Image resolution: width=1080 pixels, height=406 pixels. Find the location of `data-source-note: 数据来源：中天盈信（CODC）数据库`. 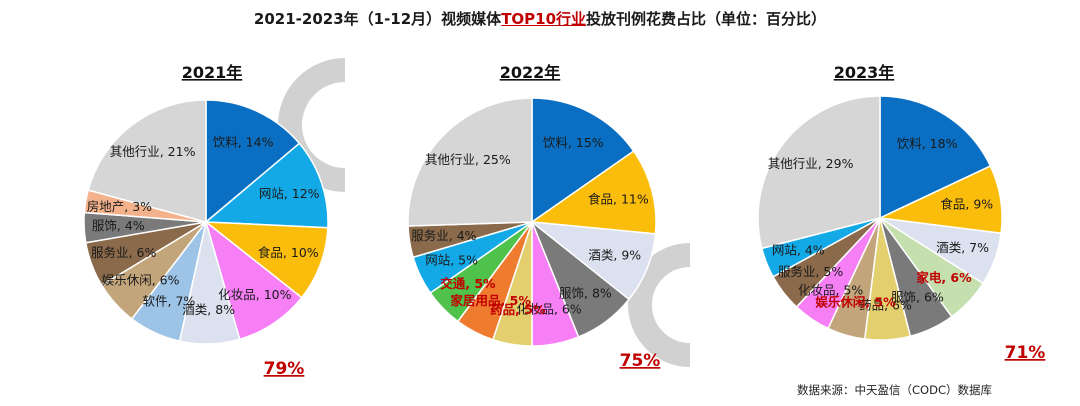

data-source-note: 数据来源：中天盈信（CODC）数据库 is located at coordinates (894, 390).